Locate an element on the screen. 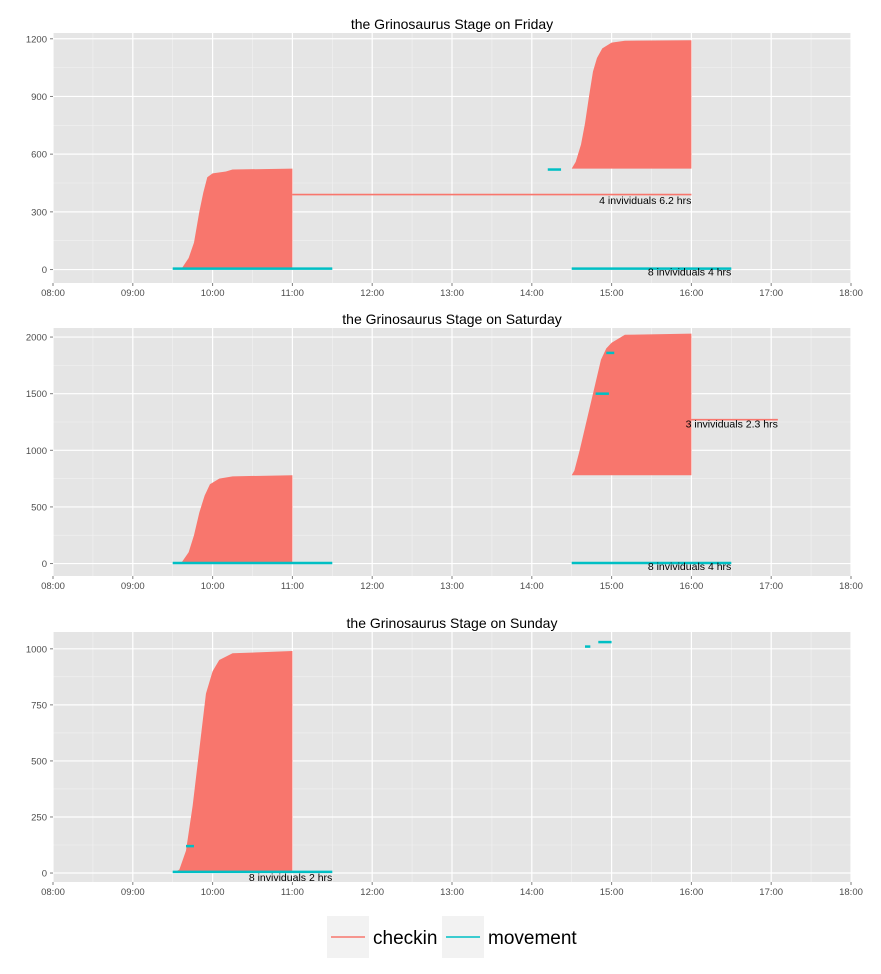 The width and height of the screenshot is (881, 974). annotation-label: 4 invividuals 6.2 hrs is located at coordinates (645, 201).